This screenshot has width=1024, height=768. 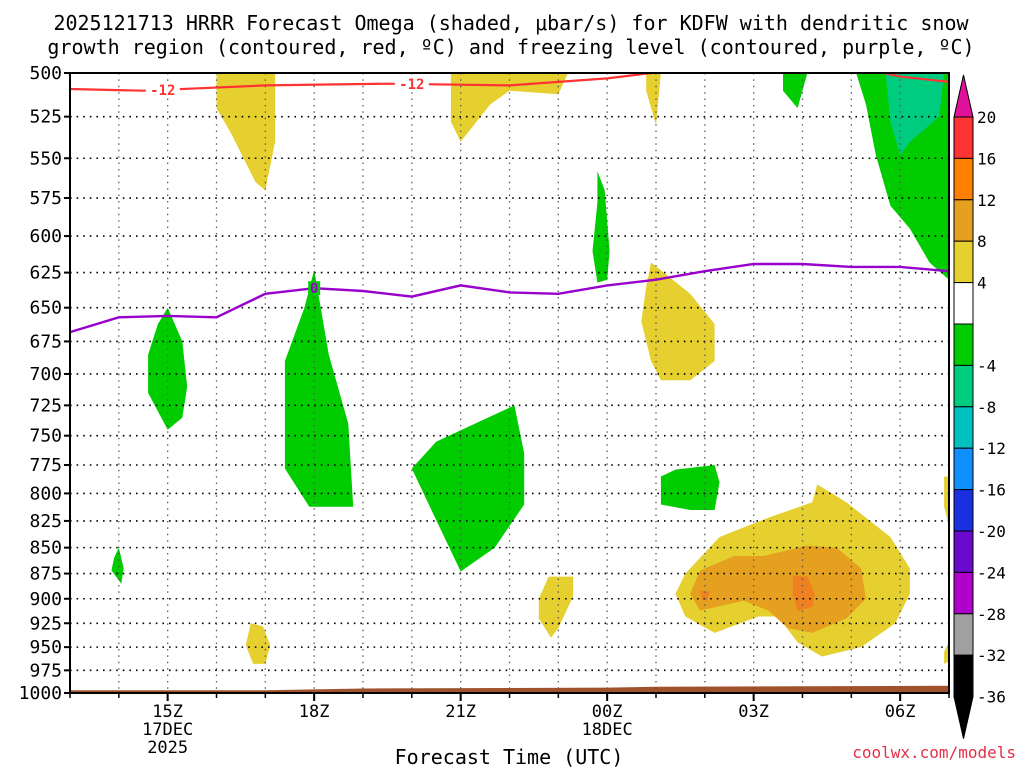 What do you see at coordinates (963, 96) in the screenshot?
I see `colorbar-top-arrow` at bounding box center [963, 96].